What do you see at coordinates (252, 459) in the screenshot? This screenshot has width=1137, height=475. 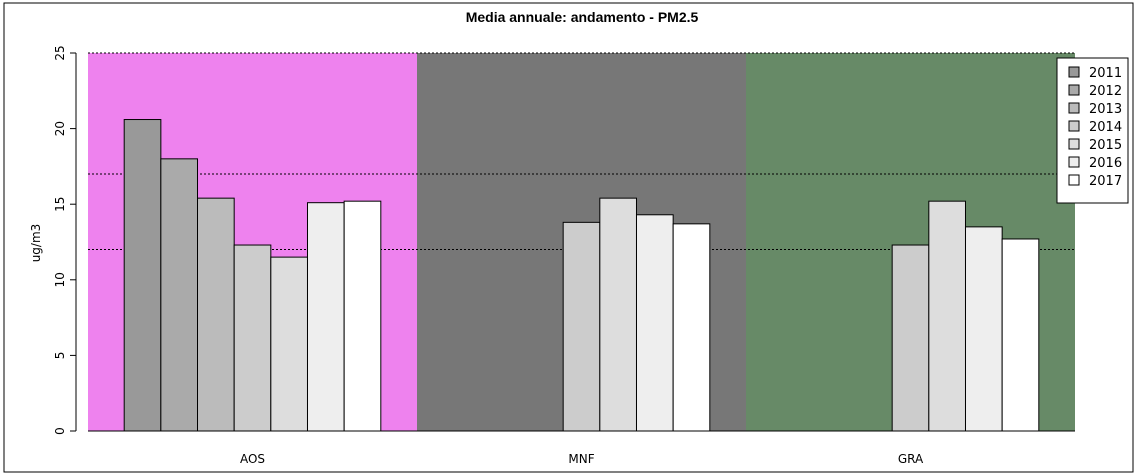 I see `x-tick-label-aos: AOS` at bounding box center [252, 459].